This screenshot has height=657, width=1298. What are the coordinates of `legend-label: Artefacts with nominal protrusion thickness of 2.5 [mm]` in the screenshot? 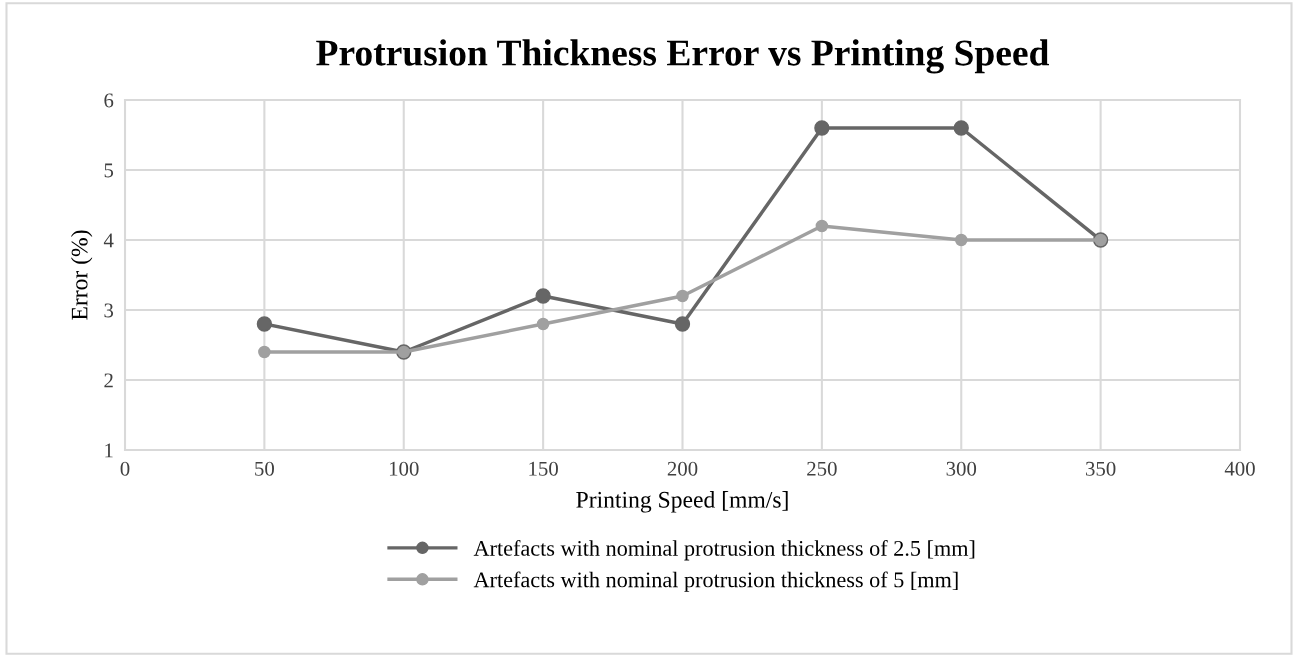 It's located at (724, 550).